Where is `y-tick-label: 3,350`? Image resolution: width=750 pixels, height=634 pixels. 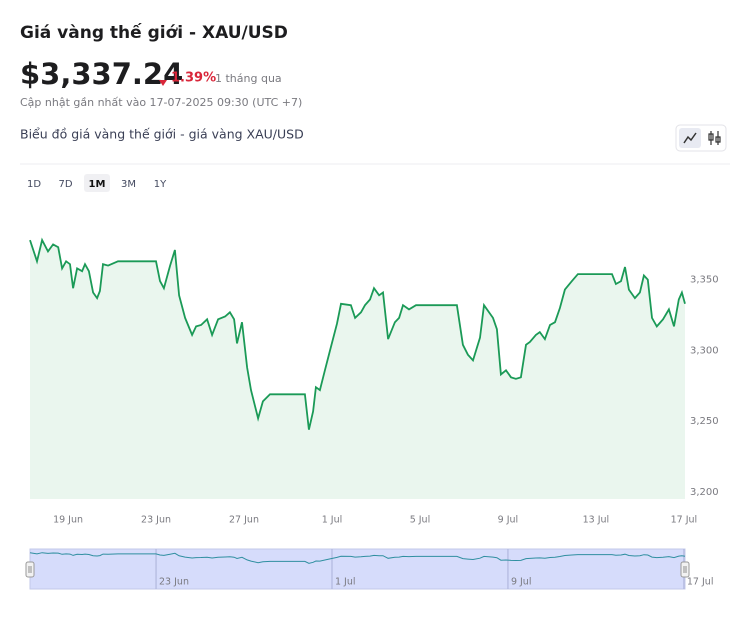
y-tick-label: 3,350 is located at coordinates (704, 280).